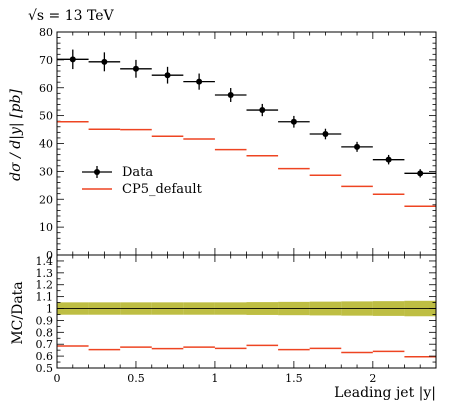  I want to click on ratio-y-tick-label: 1.1, so click(45, 297).